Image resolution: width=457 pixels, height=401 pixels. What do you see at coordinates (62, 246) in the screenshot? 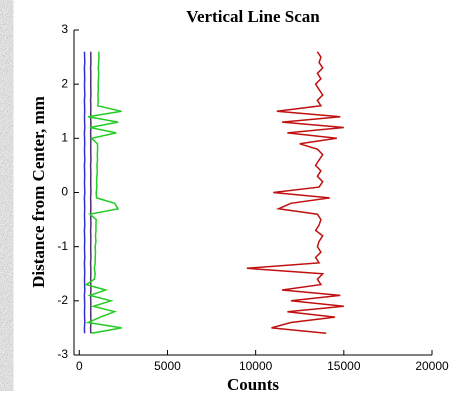
I see `y-tick-label: -1` at bounding box center [62, 246].